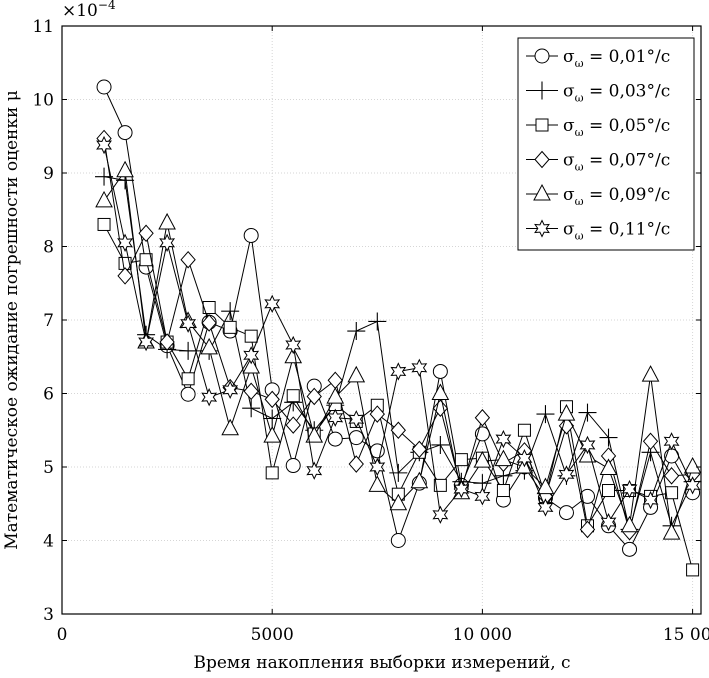 The height and width of the screenshot is (678, 709). Describe the element at coordinates (48, 542) in the screenshot. I see `y-tick-label: 4` at that location.